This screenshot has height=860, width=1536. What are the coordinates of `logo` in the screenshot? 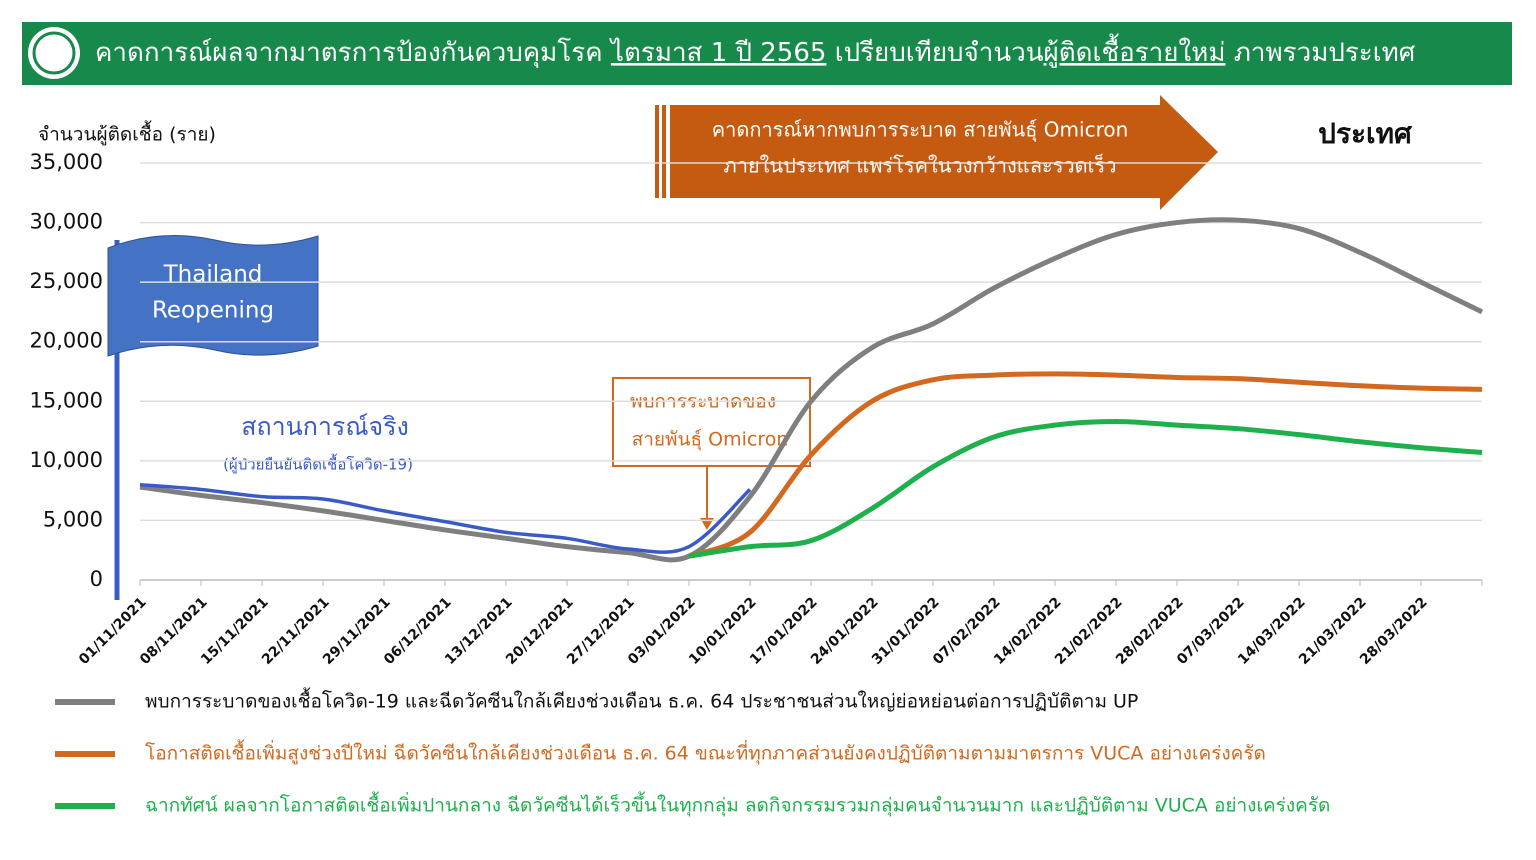 It's located at (54, 53).